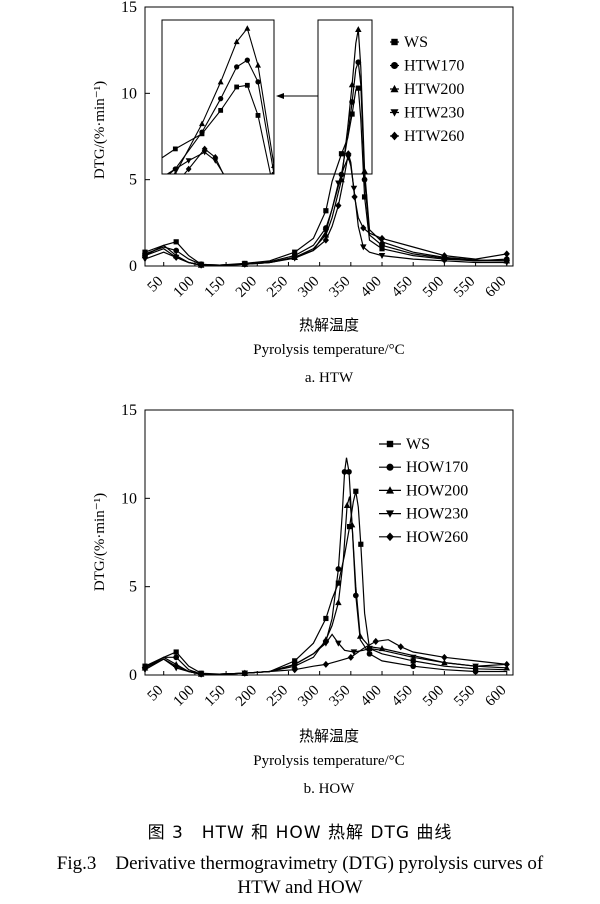 This screenshot has height=904, width=600. I want to click on x-tick-label: 300, so click(308, 696).